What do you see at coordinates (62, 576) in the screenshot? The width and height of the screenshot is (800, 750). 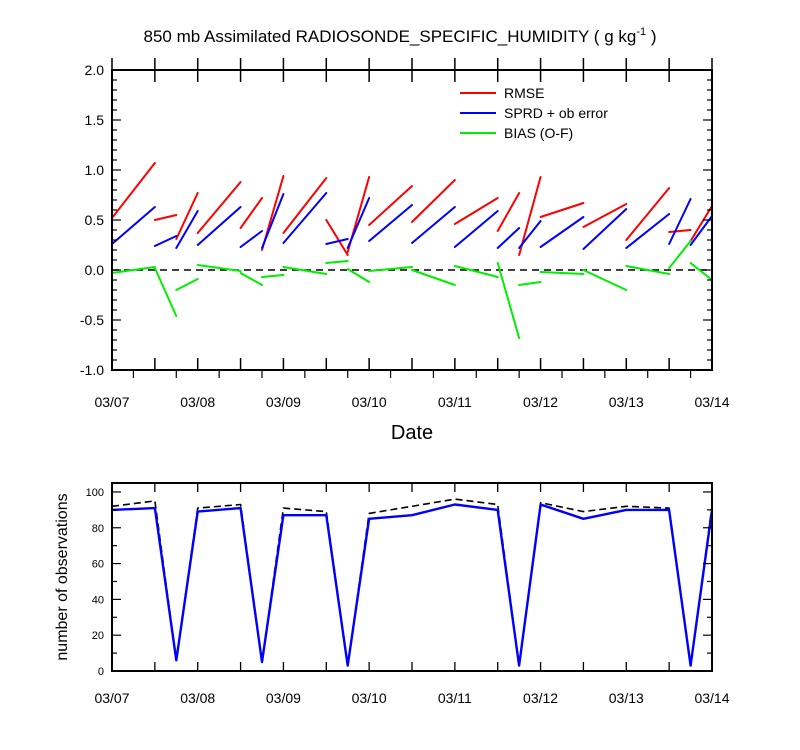 I see `y-axis-label: number of observations` at bounding box center [62, 576].